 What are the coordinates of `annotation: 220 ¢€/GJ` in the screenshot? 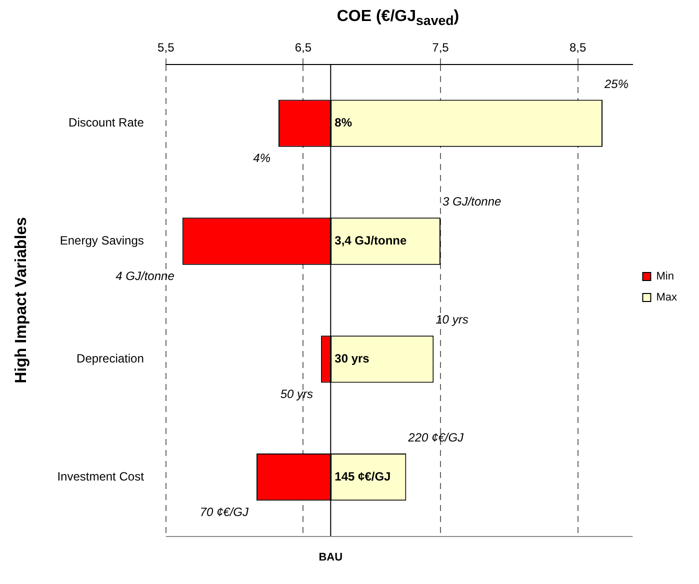 It's located at (436, 437).